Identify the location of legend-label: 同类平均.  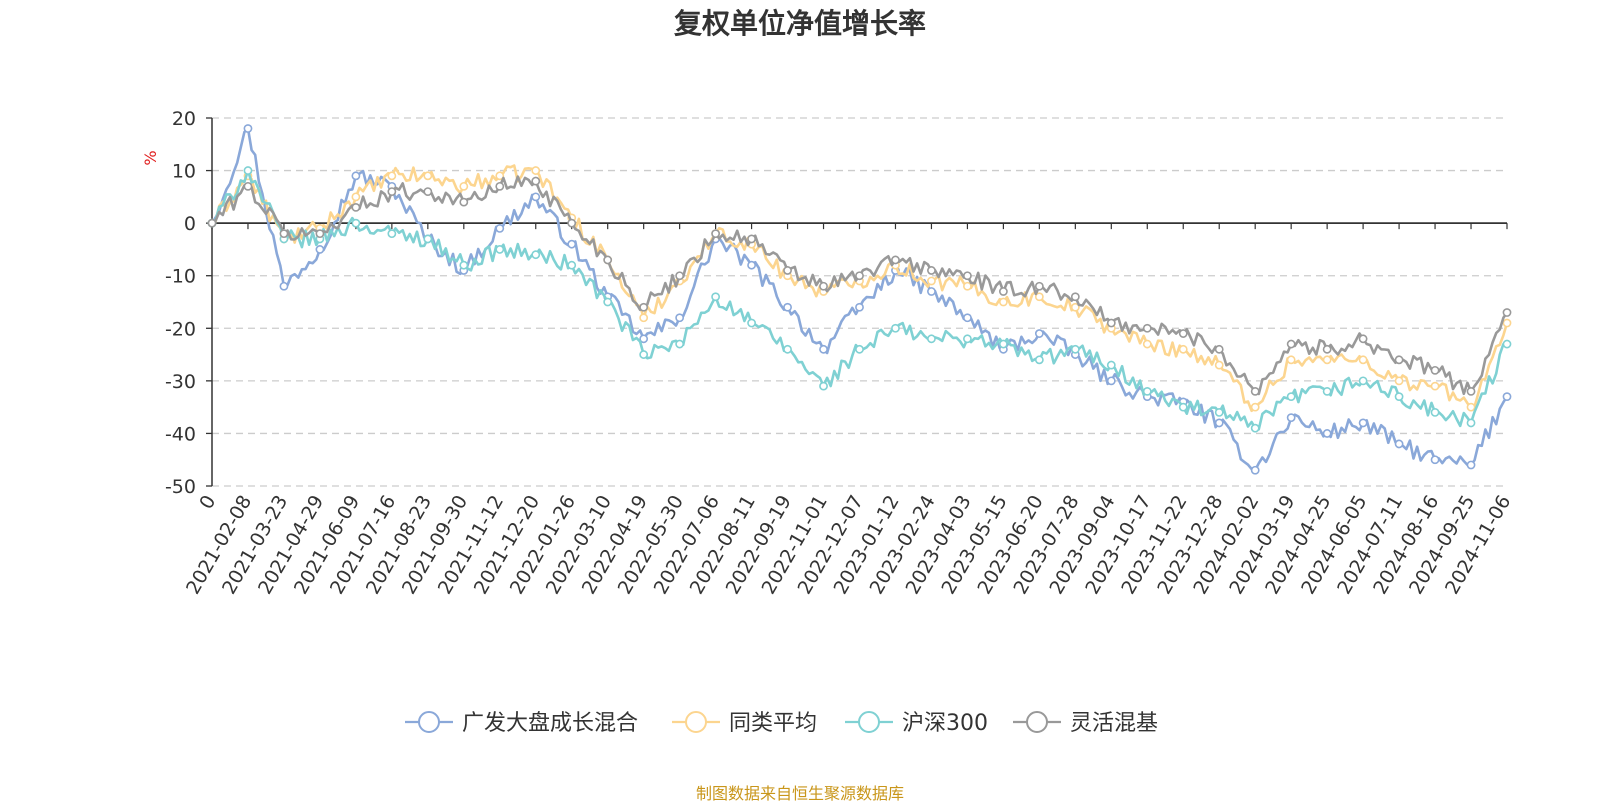
(773, 723).